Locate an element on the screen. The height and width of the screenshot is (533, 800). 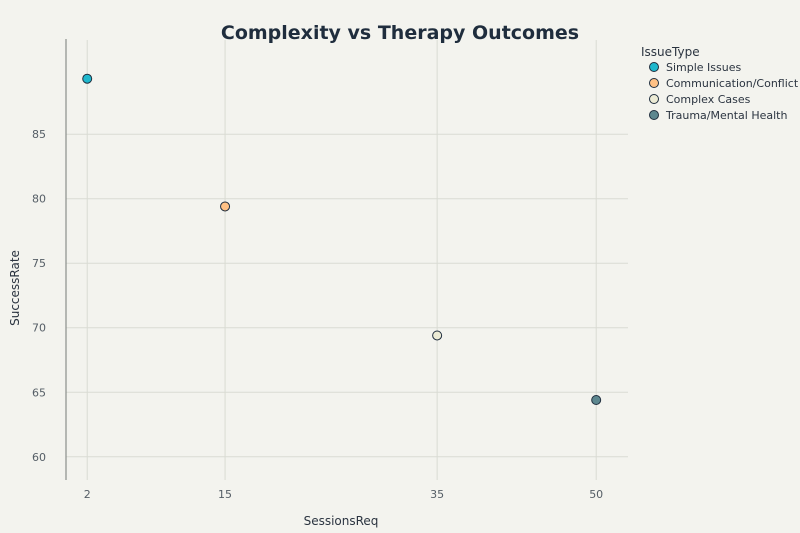
y-tick-label: 65 is located at coordinates (39, 392).